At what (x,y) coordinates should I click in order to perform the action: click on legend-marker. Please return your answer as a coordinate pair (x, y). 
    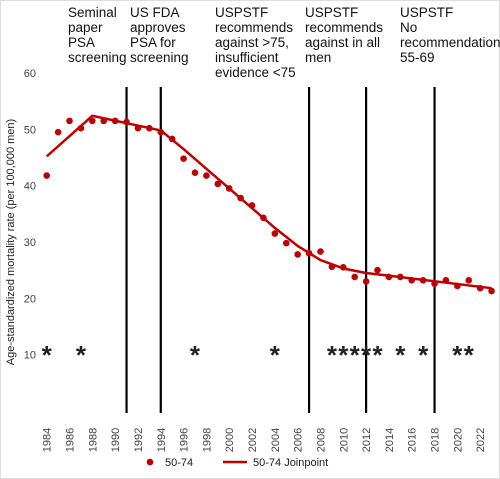
    Looking at the image, I should click on (150, 462).